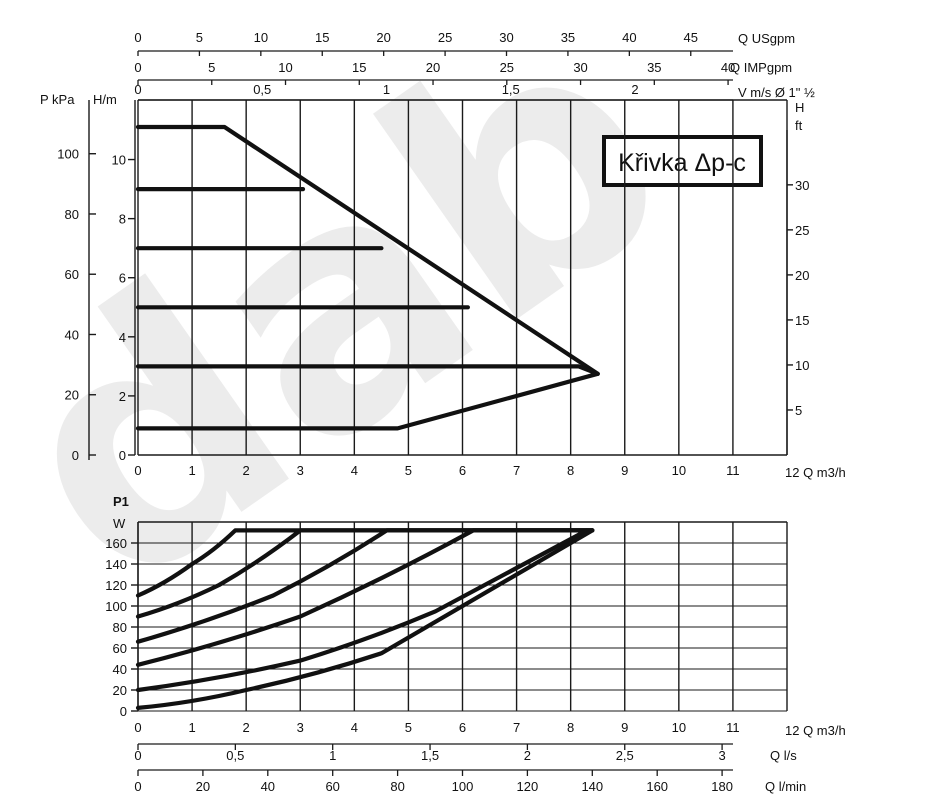 This screenshot has width=930, height=811. What do you see at coordinates (322, 37) in the screenshot?
I see `top-secondary-axis-tick-label: 15` at bounding box center [322, 37].